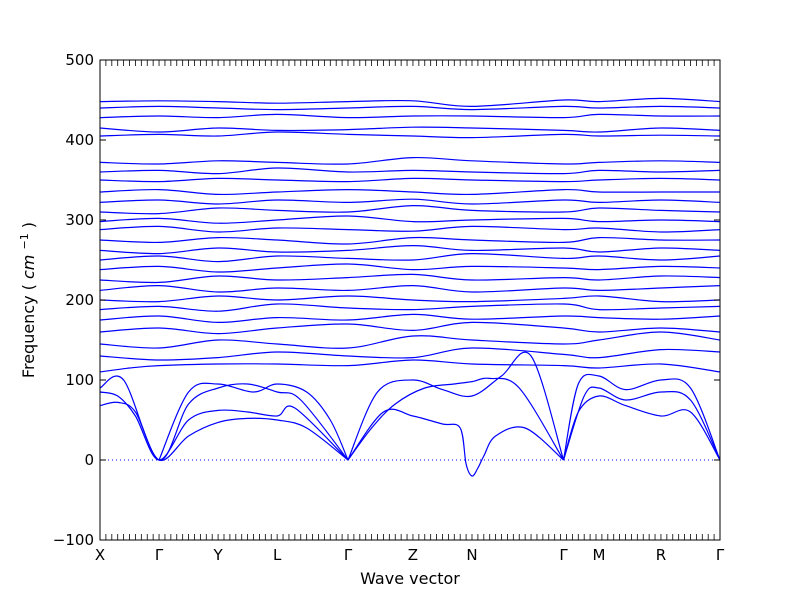  Describe the element at coordinates (28, 336) in the screenshot. I see `y-axis-title-text: Frequency` at that location.